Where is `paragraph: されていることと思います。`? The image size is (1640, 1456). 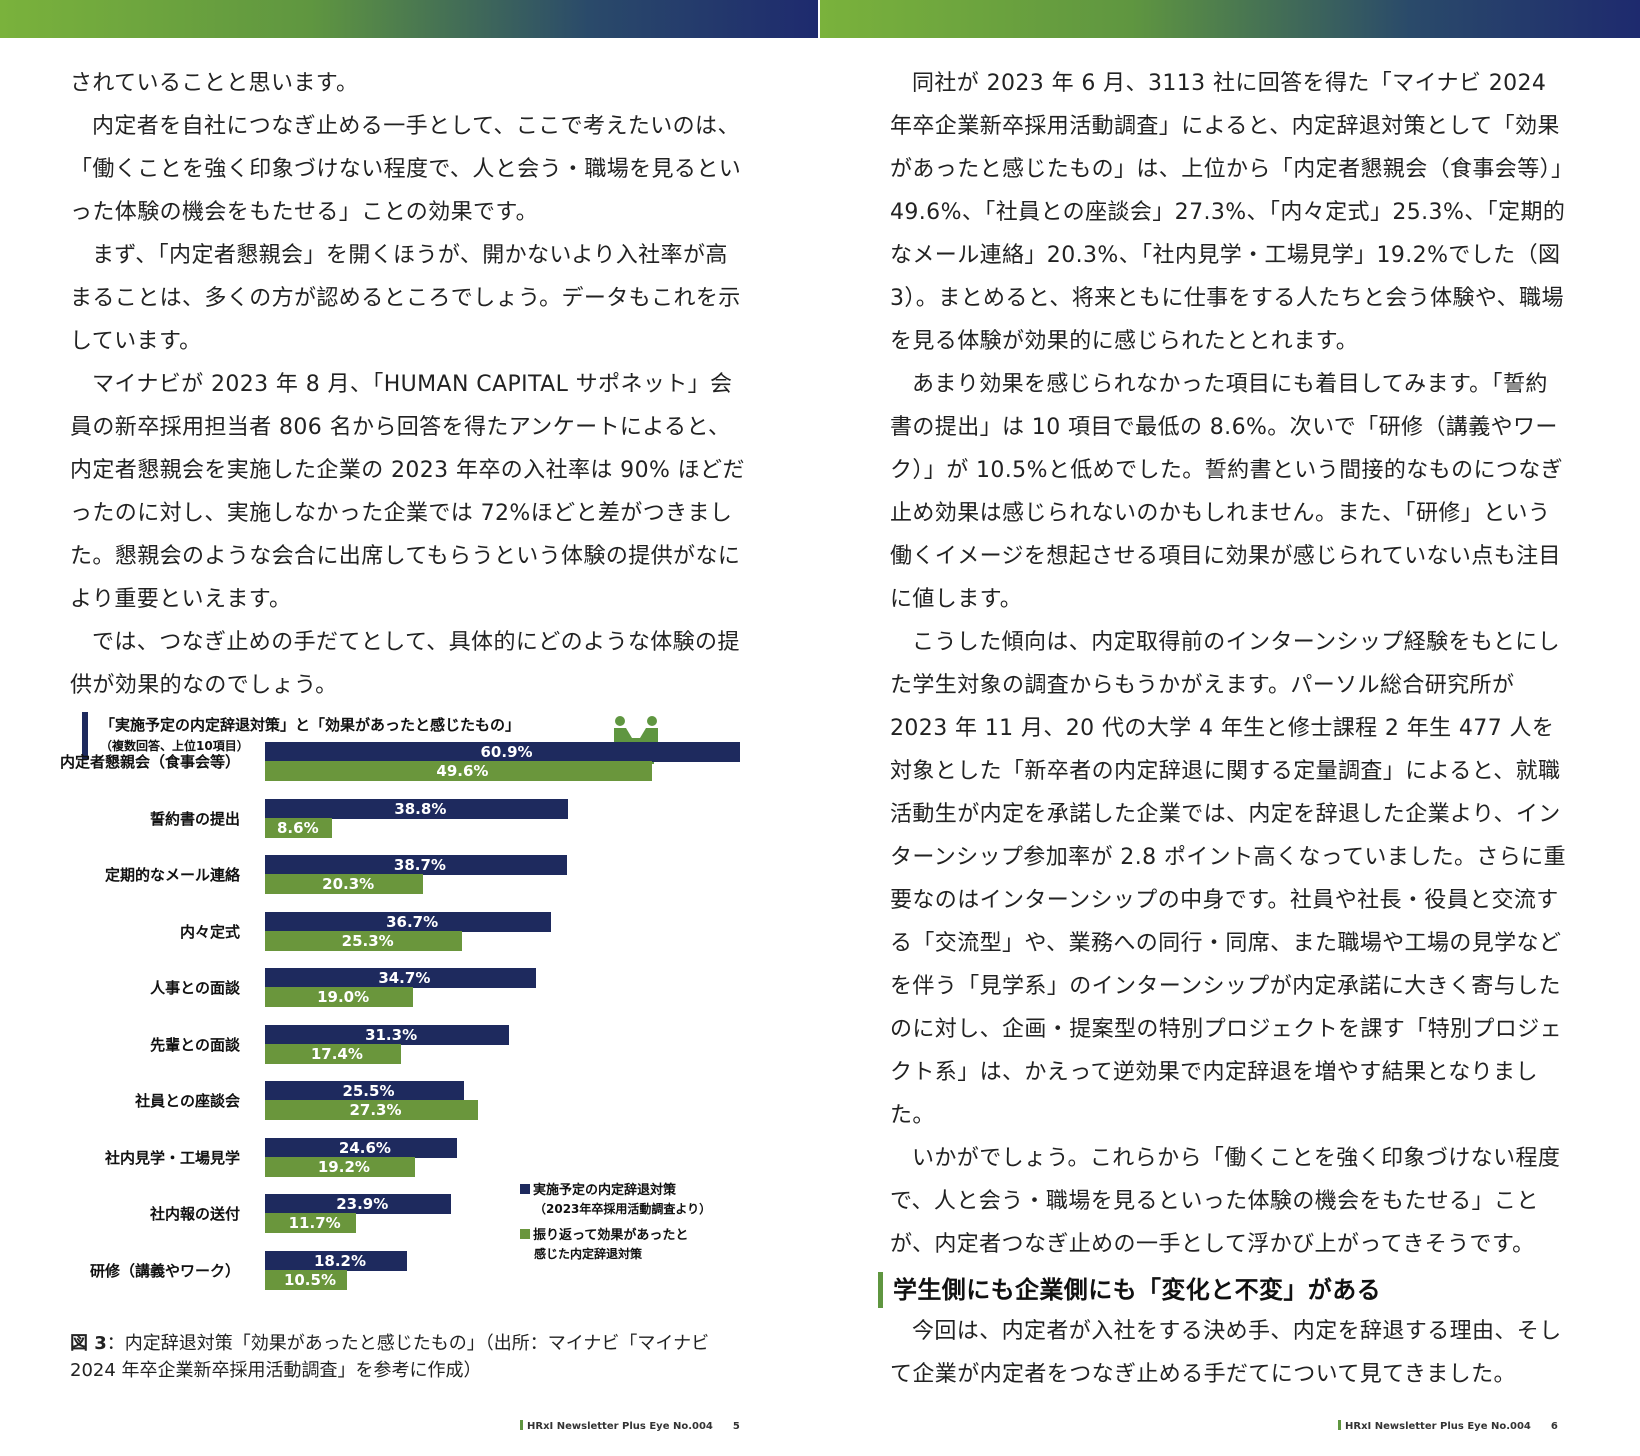 paragraph: されていることと思います。 is located at coordinates (214, 83).